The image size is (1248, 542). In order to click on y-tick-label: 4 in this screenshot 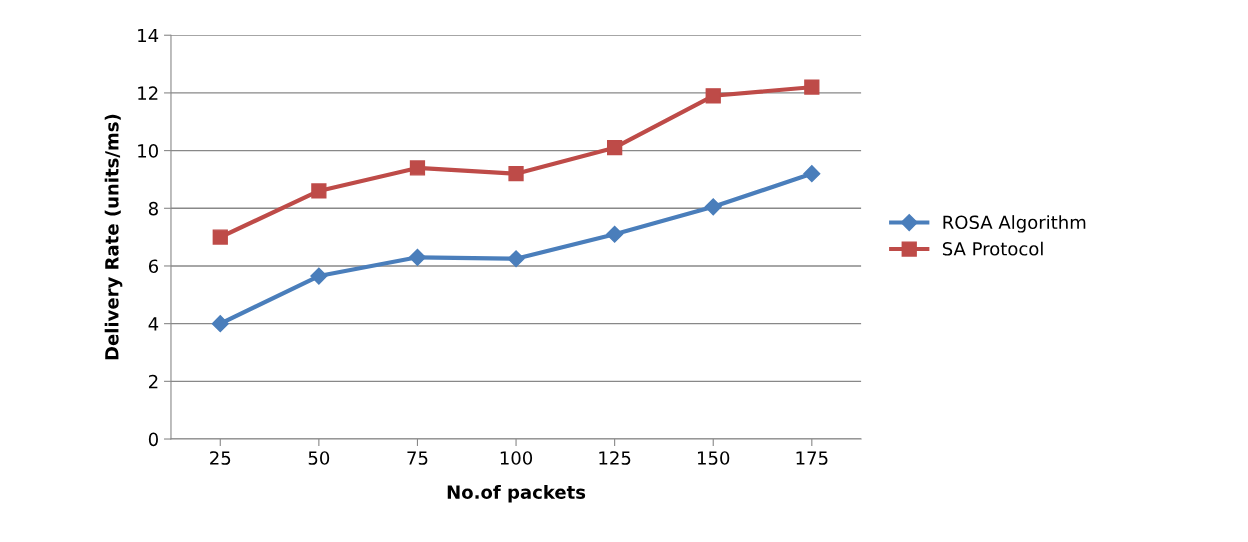, I will do `click(153, 324)`.